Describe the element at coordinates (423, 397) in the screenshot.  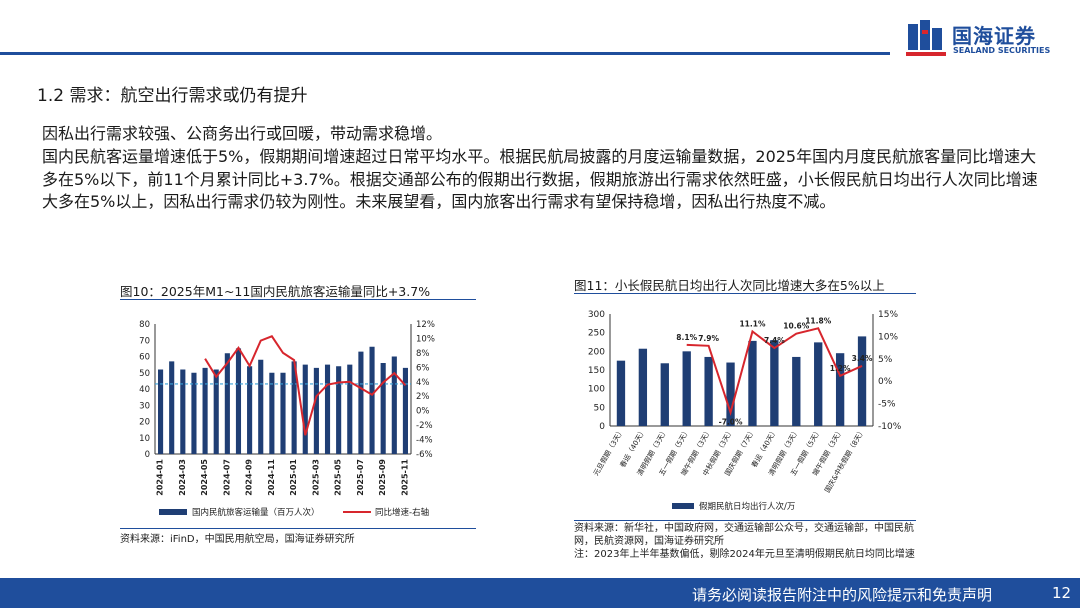
I see `right-tick-label: 2%` at that location.